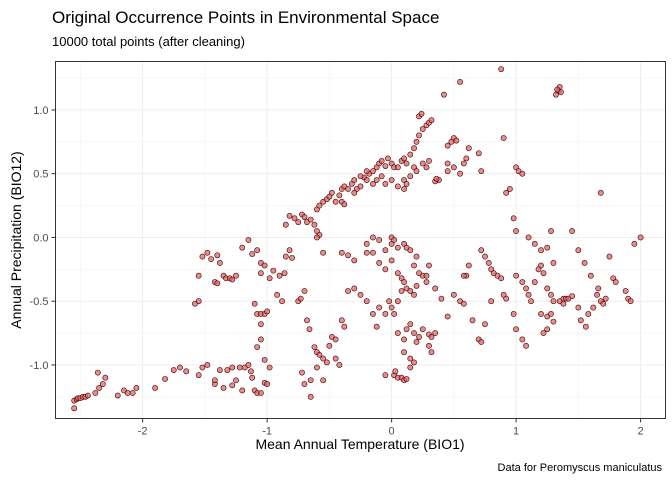 This screenshot has height=480, width=672. What do you see at coordinates (39, 366) in the screenshot?
I see `y-tick-label: -1.0` at bounding box center [39, 366].